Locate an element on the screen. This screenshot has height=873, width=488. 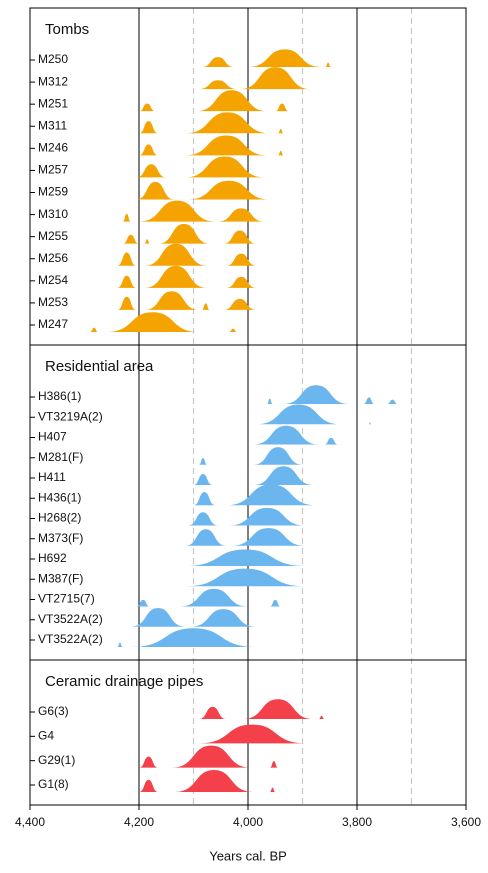
panel-title: Tombs is located at coordinates (67, 29).